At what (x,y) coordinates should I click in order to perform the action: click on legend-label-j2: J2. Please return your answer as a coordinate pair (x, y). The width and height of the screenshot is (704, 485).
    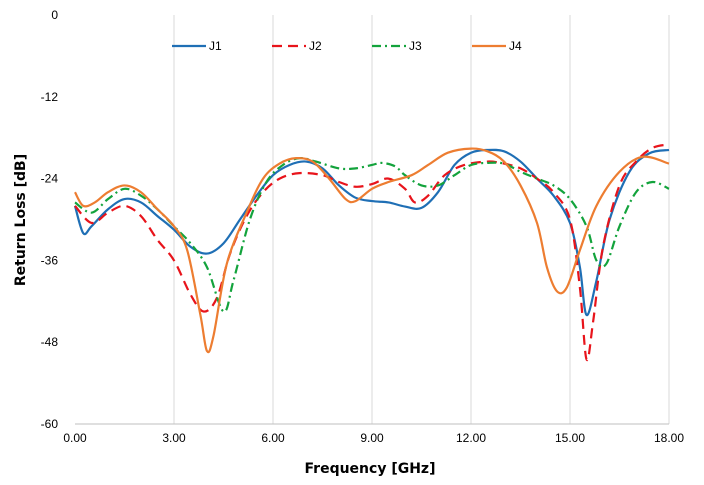
    Looking at the image, I should click on (315, 46).